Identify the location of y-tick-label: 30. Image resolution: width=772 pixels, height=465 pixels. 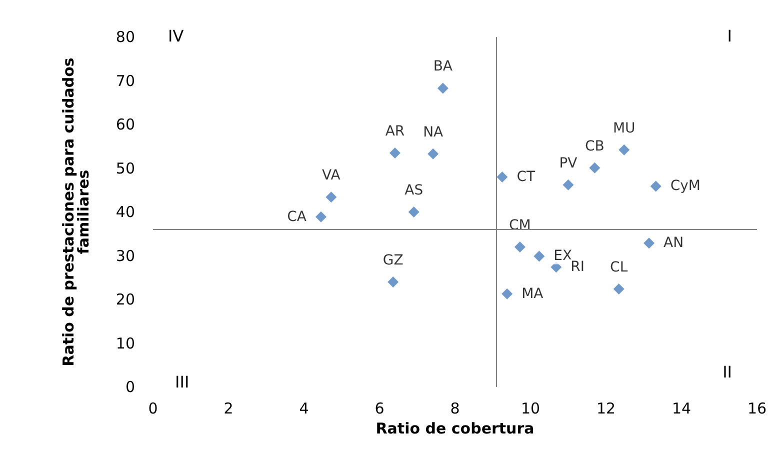
(125, 255).